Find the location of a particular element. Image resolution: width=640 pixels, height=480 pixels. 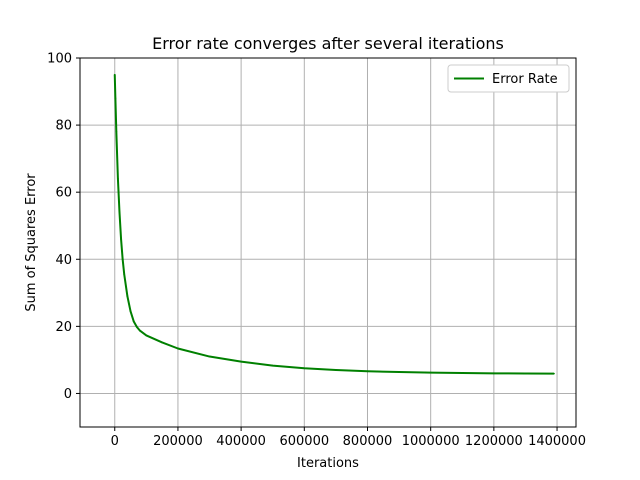

x-tick-label: 0 is located at coordinates (115, 441).